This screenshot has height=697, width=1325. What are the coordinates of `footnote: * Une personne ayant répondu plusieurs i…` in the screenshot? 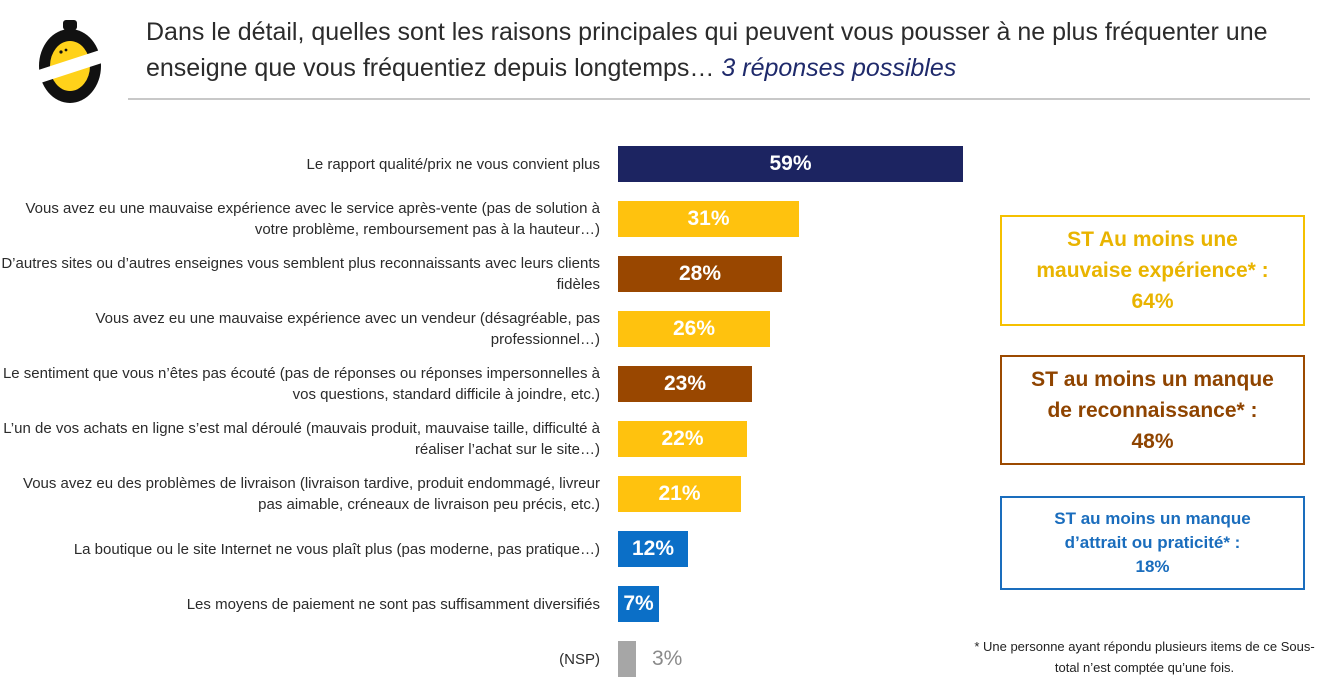 It's located at (1144, 657).